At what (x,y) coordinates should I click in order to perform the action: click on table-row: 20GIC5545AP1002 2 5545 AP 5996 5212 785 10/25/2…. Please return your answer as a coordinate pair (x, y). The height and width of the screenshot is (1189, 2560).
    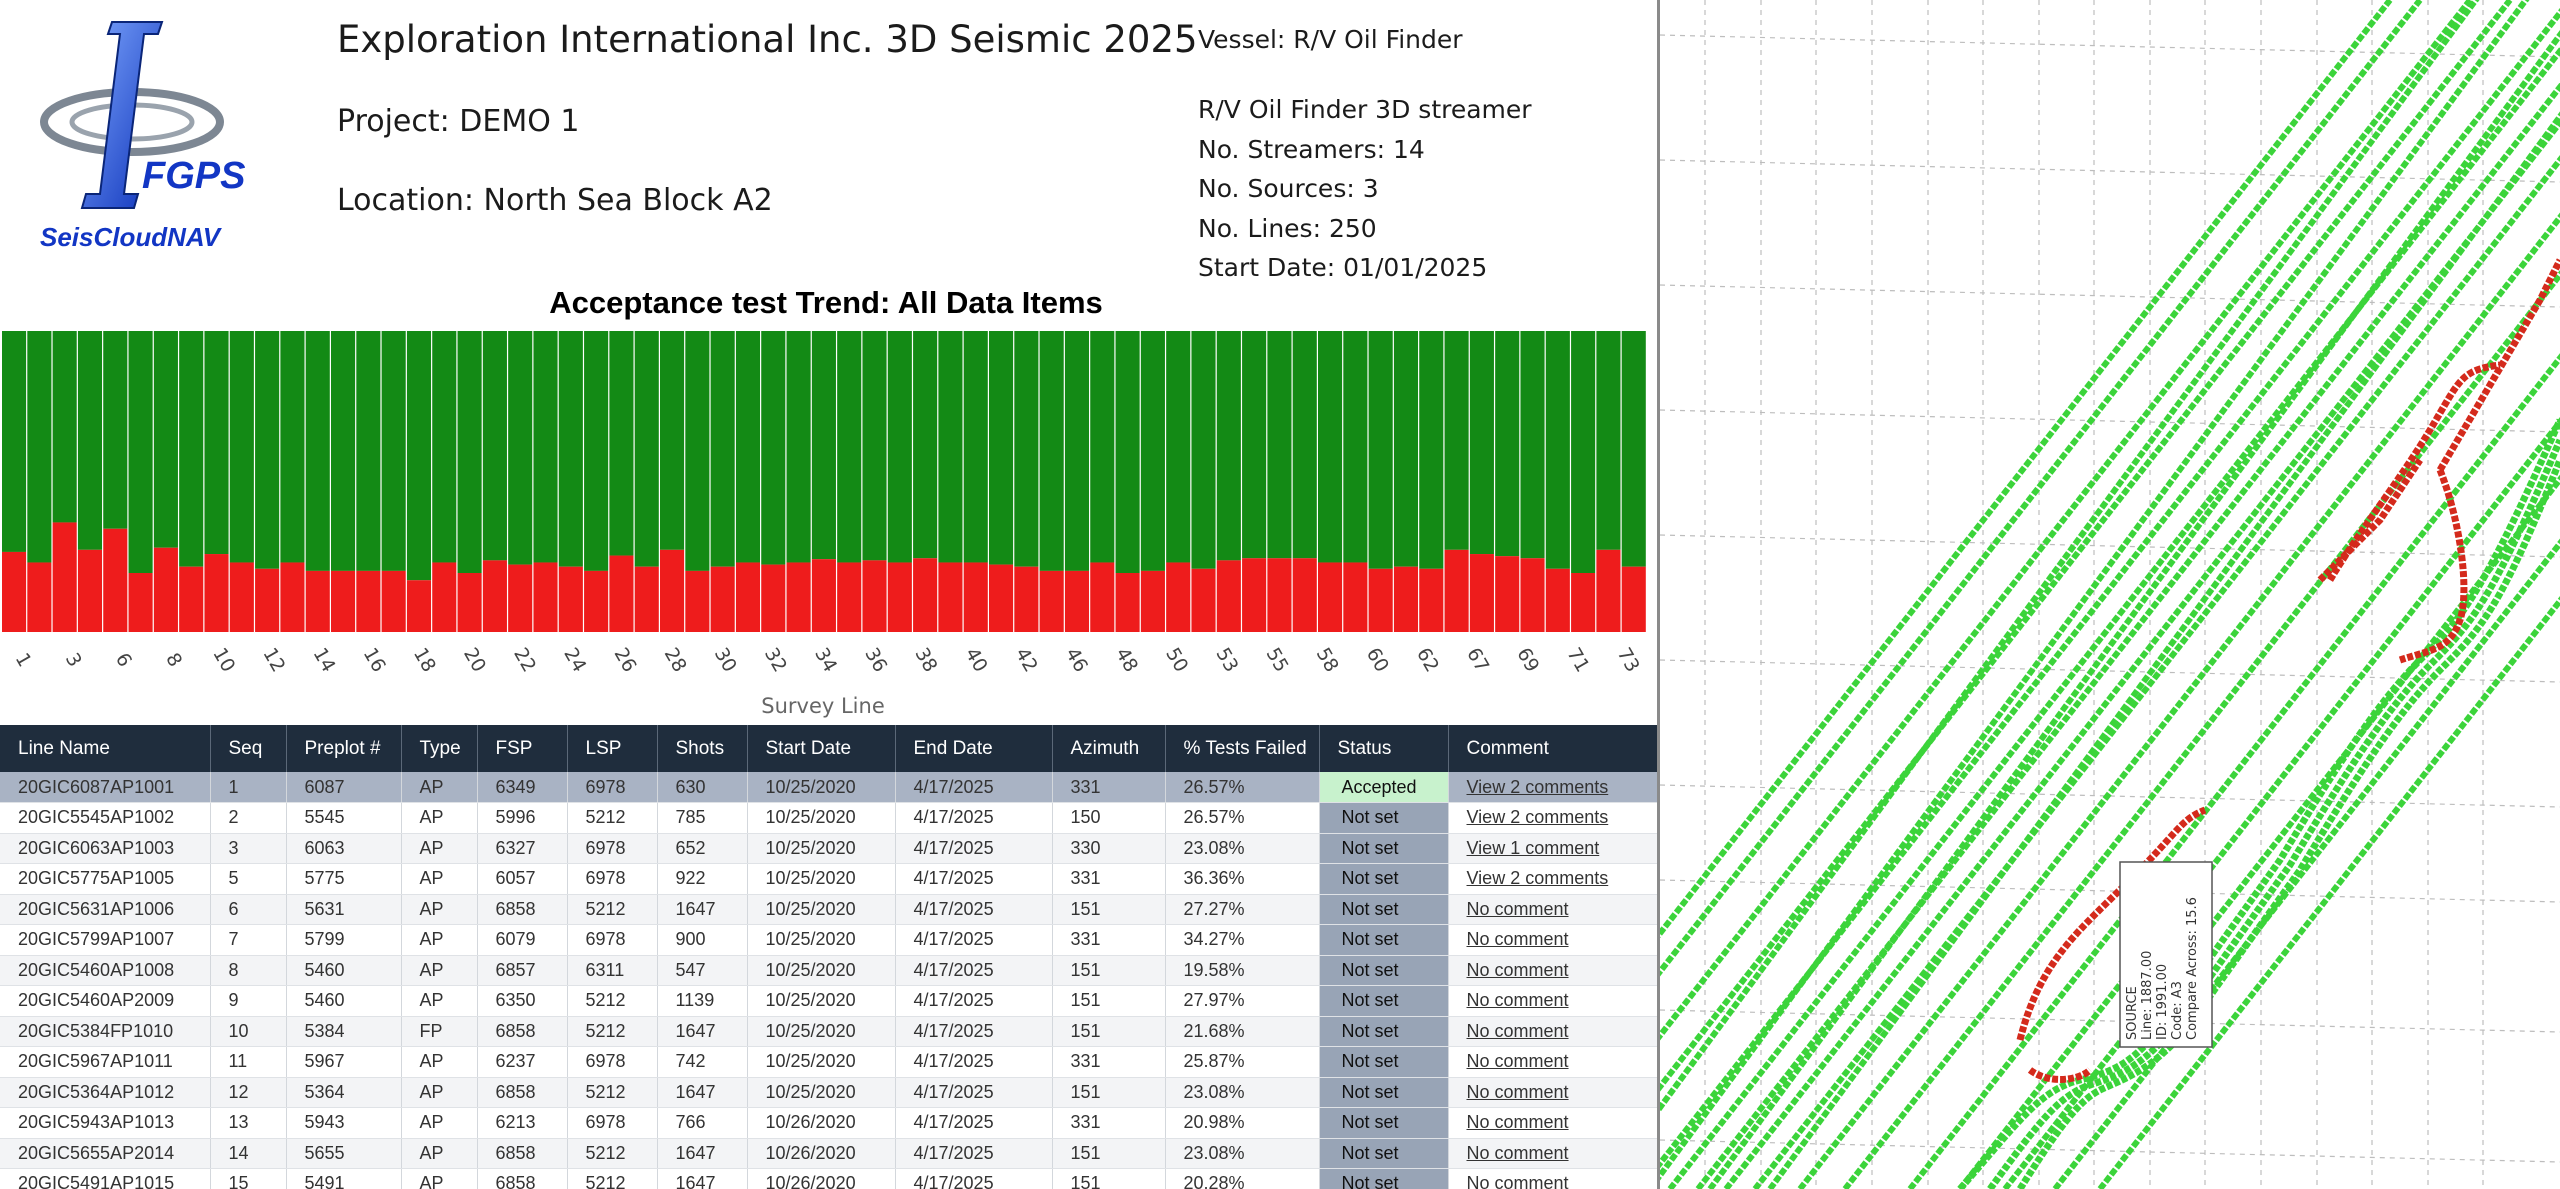
    Looking at the image, I should click on (828, 818).